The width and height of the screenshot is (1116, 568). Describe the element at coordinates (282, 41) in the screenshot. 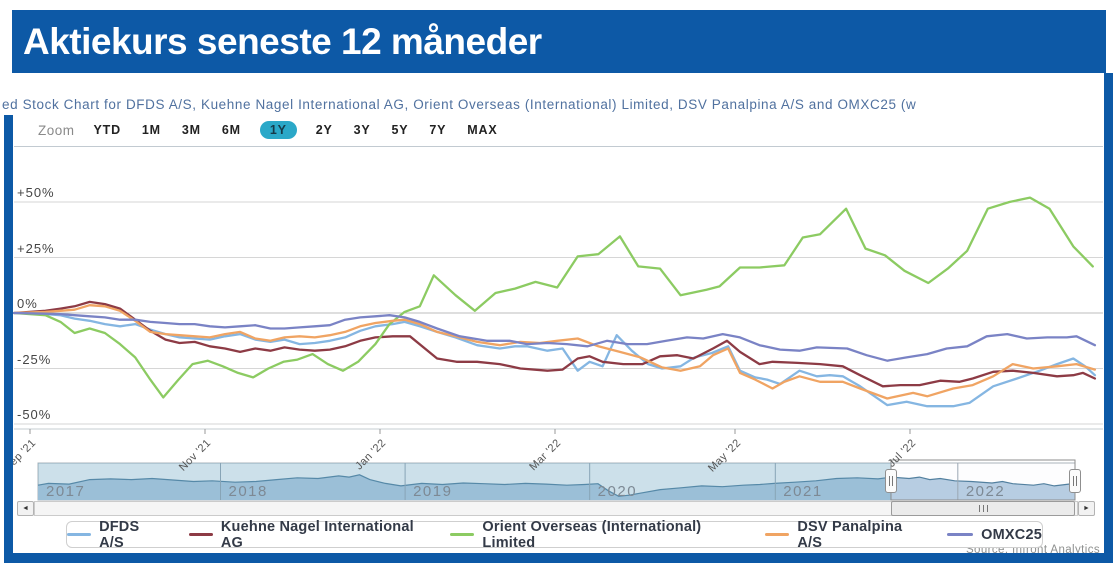

I see `page-title: Aktiekurs seneste 12 måneder` at that location.